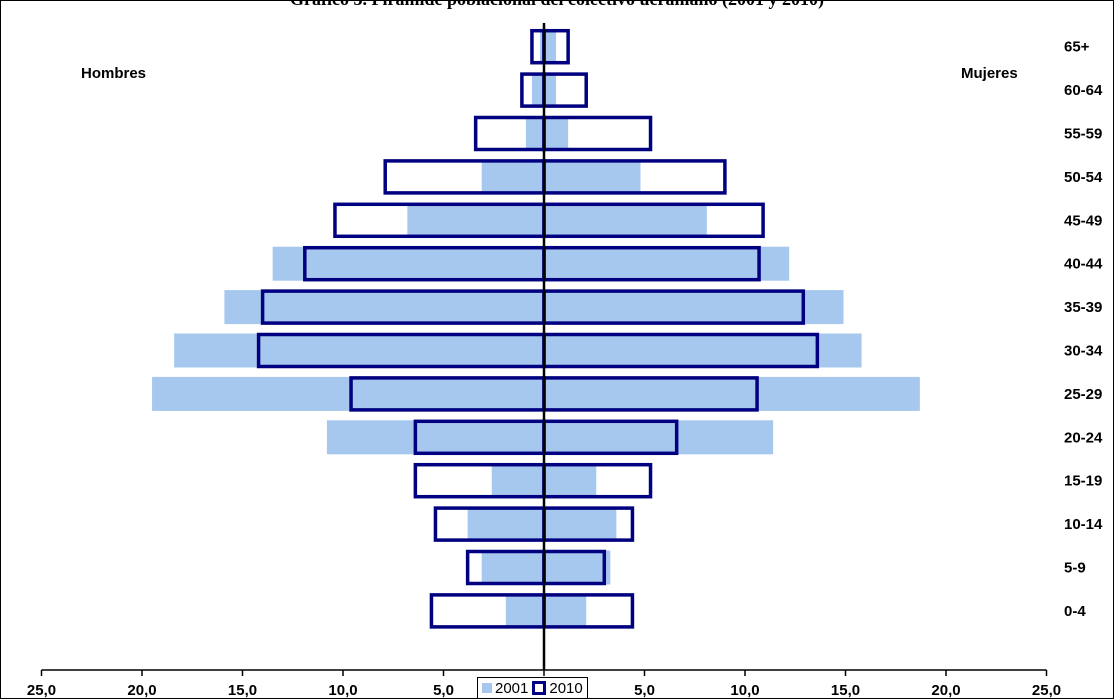 Image resolution: width=1114 pixels, height=699 pixels. Describe the element at coordinates (1075, 611) in the screenshot. I see `category-label-0-4: 0-4` at that location.